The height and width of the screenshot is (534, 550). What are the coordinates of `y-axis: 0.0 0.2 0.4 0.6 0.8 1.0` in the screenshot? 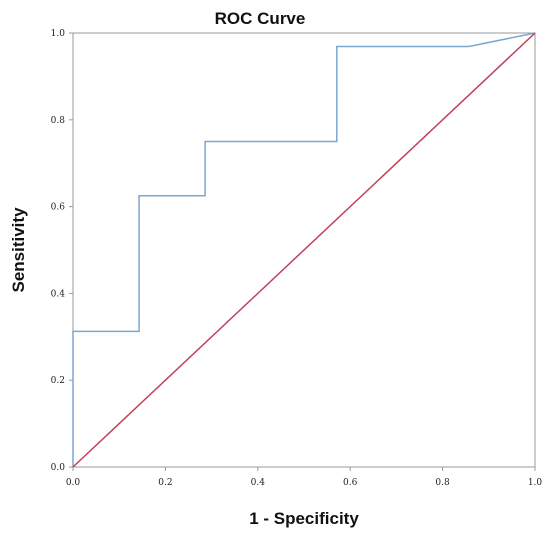 It's located at (62, 251).